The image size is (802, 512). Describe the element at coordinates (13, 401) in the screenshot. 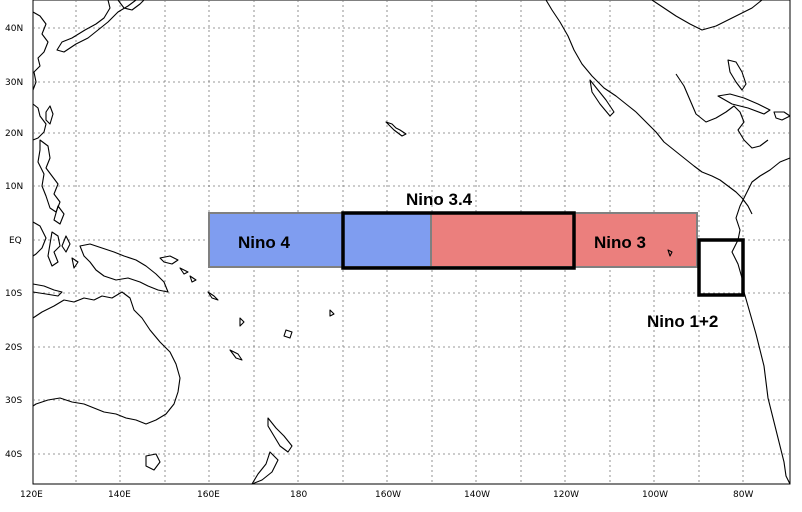

I see `lat-label-30s: 30S` at that location.